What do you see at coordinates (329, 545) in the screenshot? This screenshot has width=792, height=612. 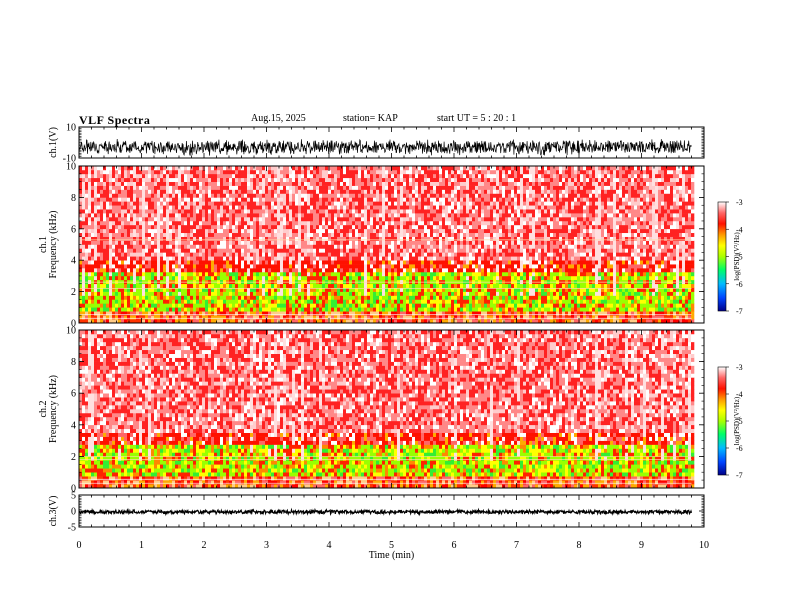 I see `x-tick-label: 4` at bounding box center [329, 545].